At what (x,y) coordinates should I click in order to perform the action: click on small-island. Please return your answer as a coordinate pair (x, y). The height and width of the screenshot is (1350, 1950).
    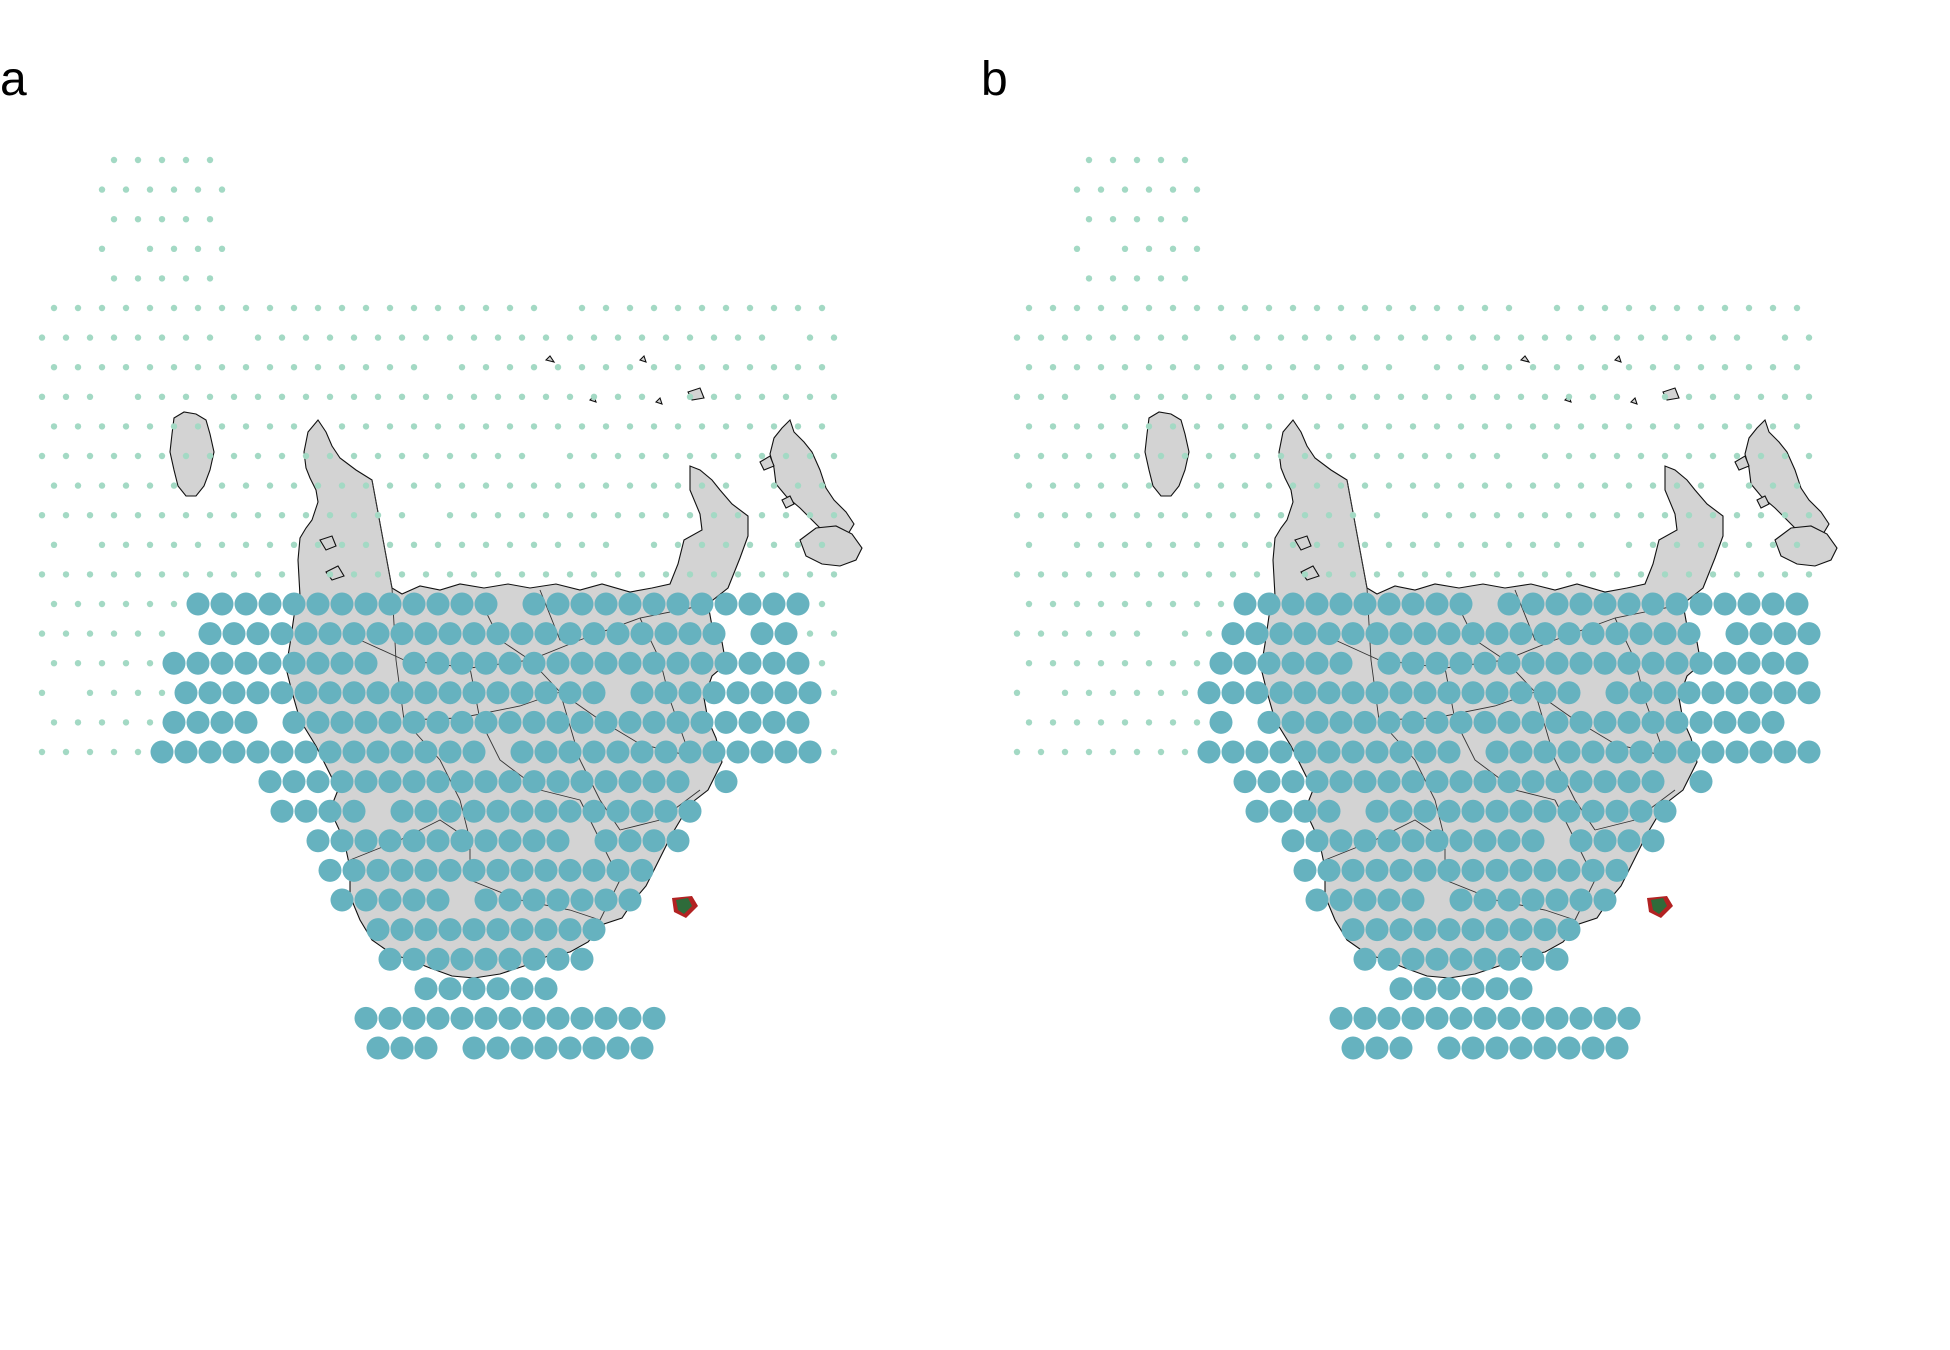
    Looking at the image, I should click on (767, 463).